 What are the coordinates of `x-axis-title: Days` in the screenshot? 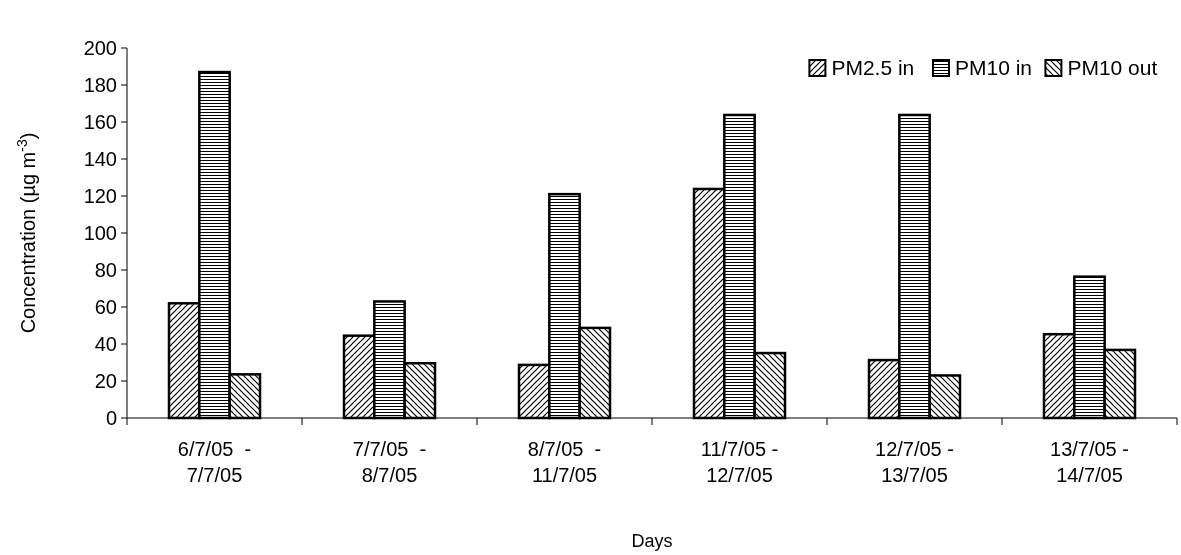 It's located at (652, 541).